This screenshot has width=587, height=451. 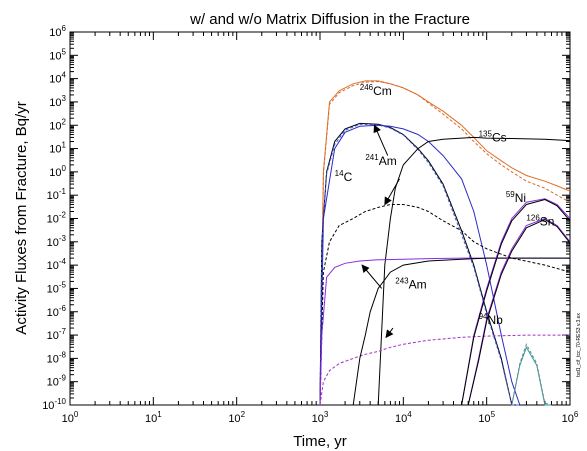 What do you see at coordinates (57, 148) in the screenshot?
I see `y-tick-label: 10¹` at bounding box center [57, 148].